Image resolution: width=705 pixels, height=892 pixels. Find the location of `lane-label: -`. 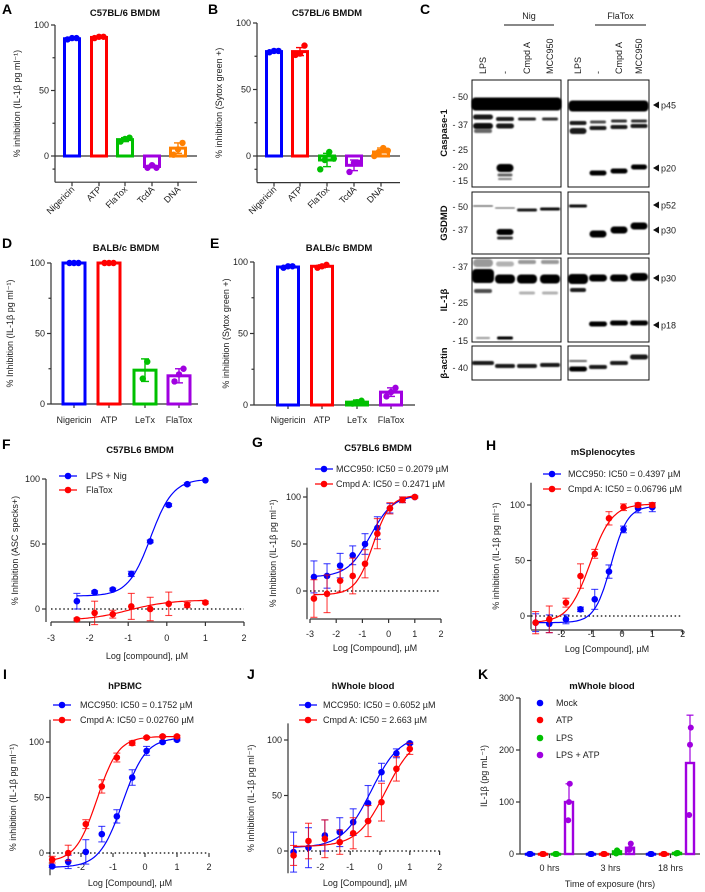

lane-label: - is located at coordinates (598, 72).